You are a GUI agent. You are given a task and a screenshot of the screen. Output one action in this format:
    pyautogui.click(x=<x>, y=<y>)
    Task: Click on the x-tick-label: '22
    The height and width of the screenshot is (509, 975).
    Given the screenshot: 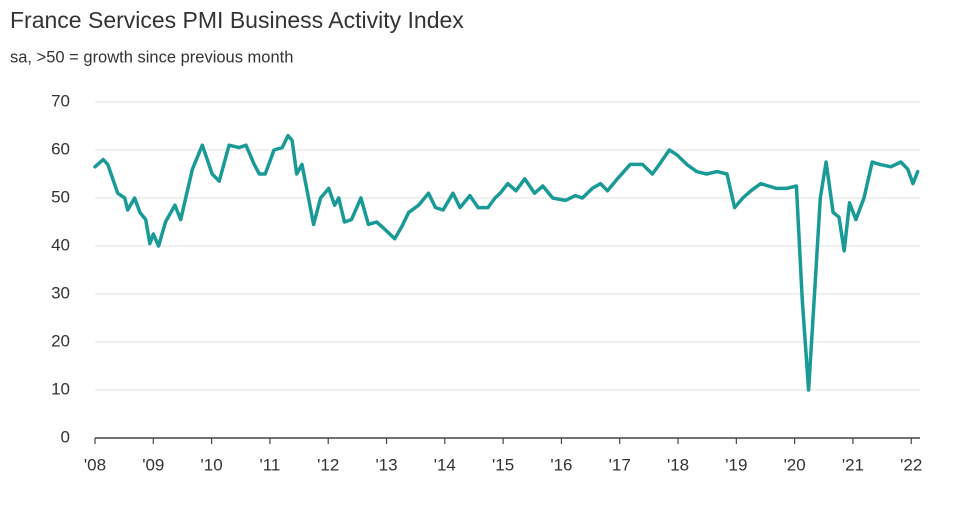 What is the action you would take?
    pyautogui.click(x=911, y=464)
    